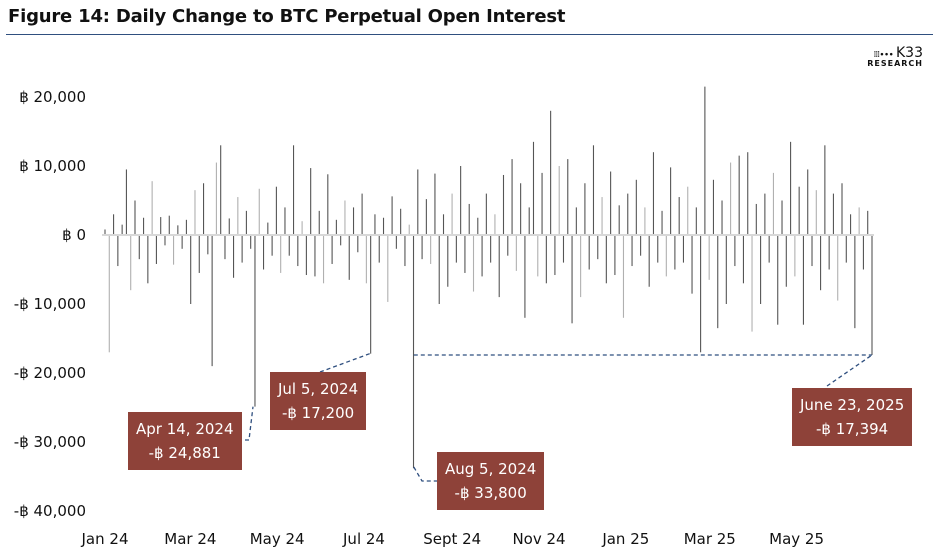 The width and height of the screenshot is (937, 558). I want to click on y-tick-label: ฿ 20,000, so click(52, 97).